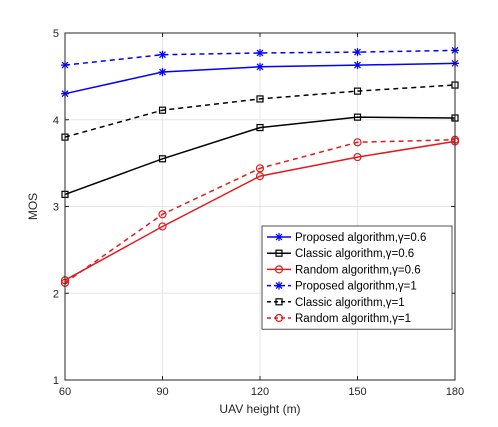 The image size is (498, 427). I want to click on x-tick-label: 150, so click(357, 392).